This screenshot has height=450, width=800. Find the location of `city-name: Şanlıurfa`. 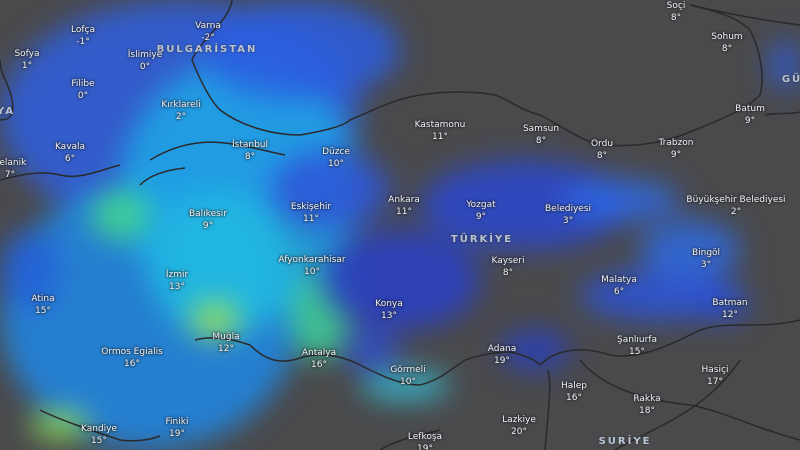

city-name: Şanlıurfa is located at coordinates (637, 340).